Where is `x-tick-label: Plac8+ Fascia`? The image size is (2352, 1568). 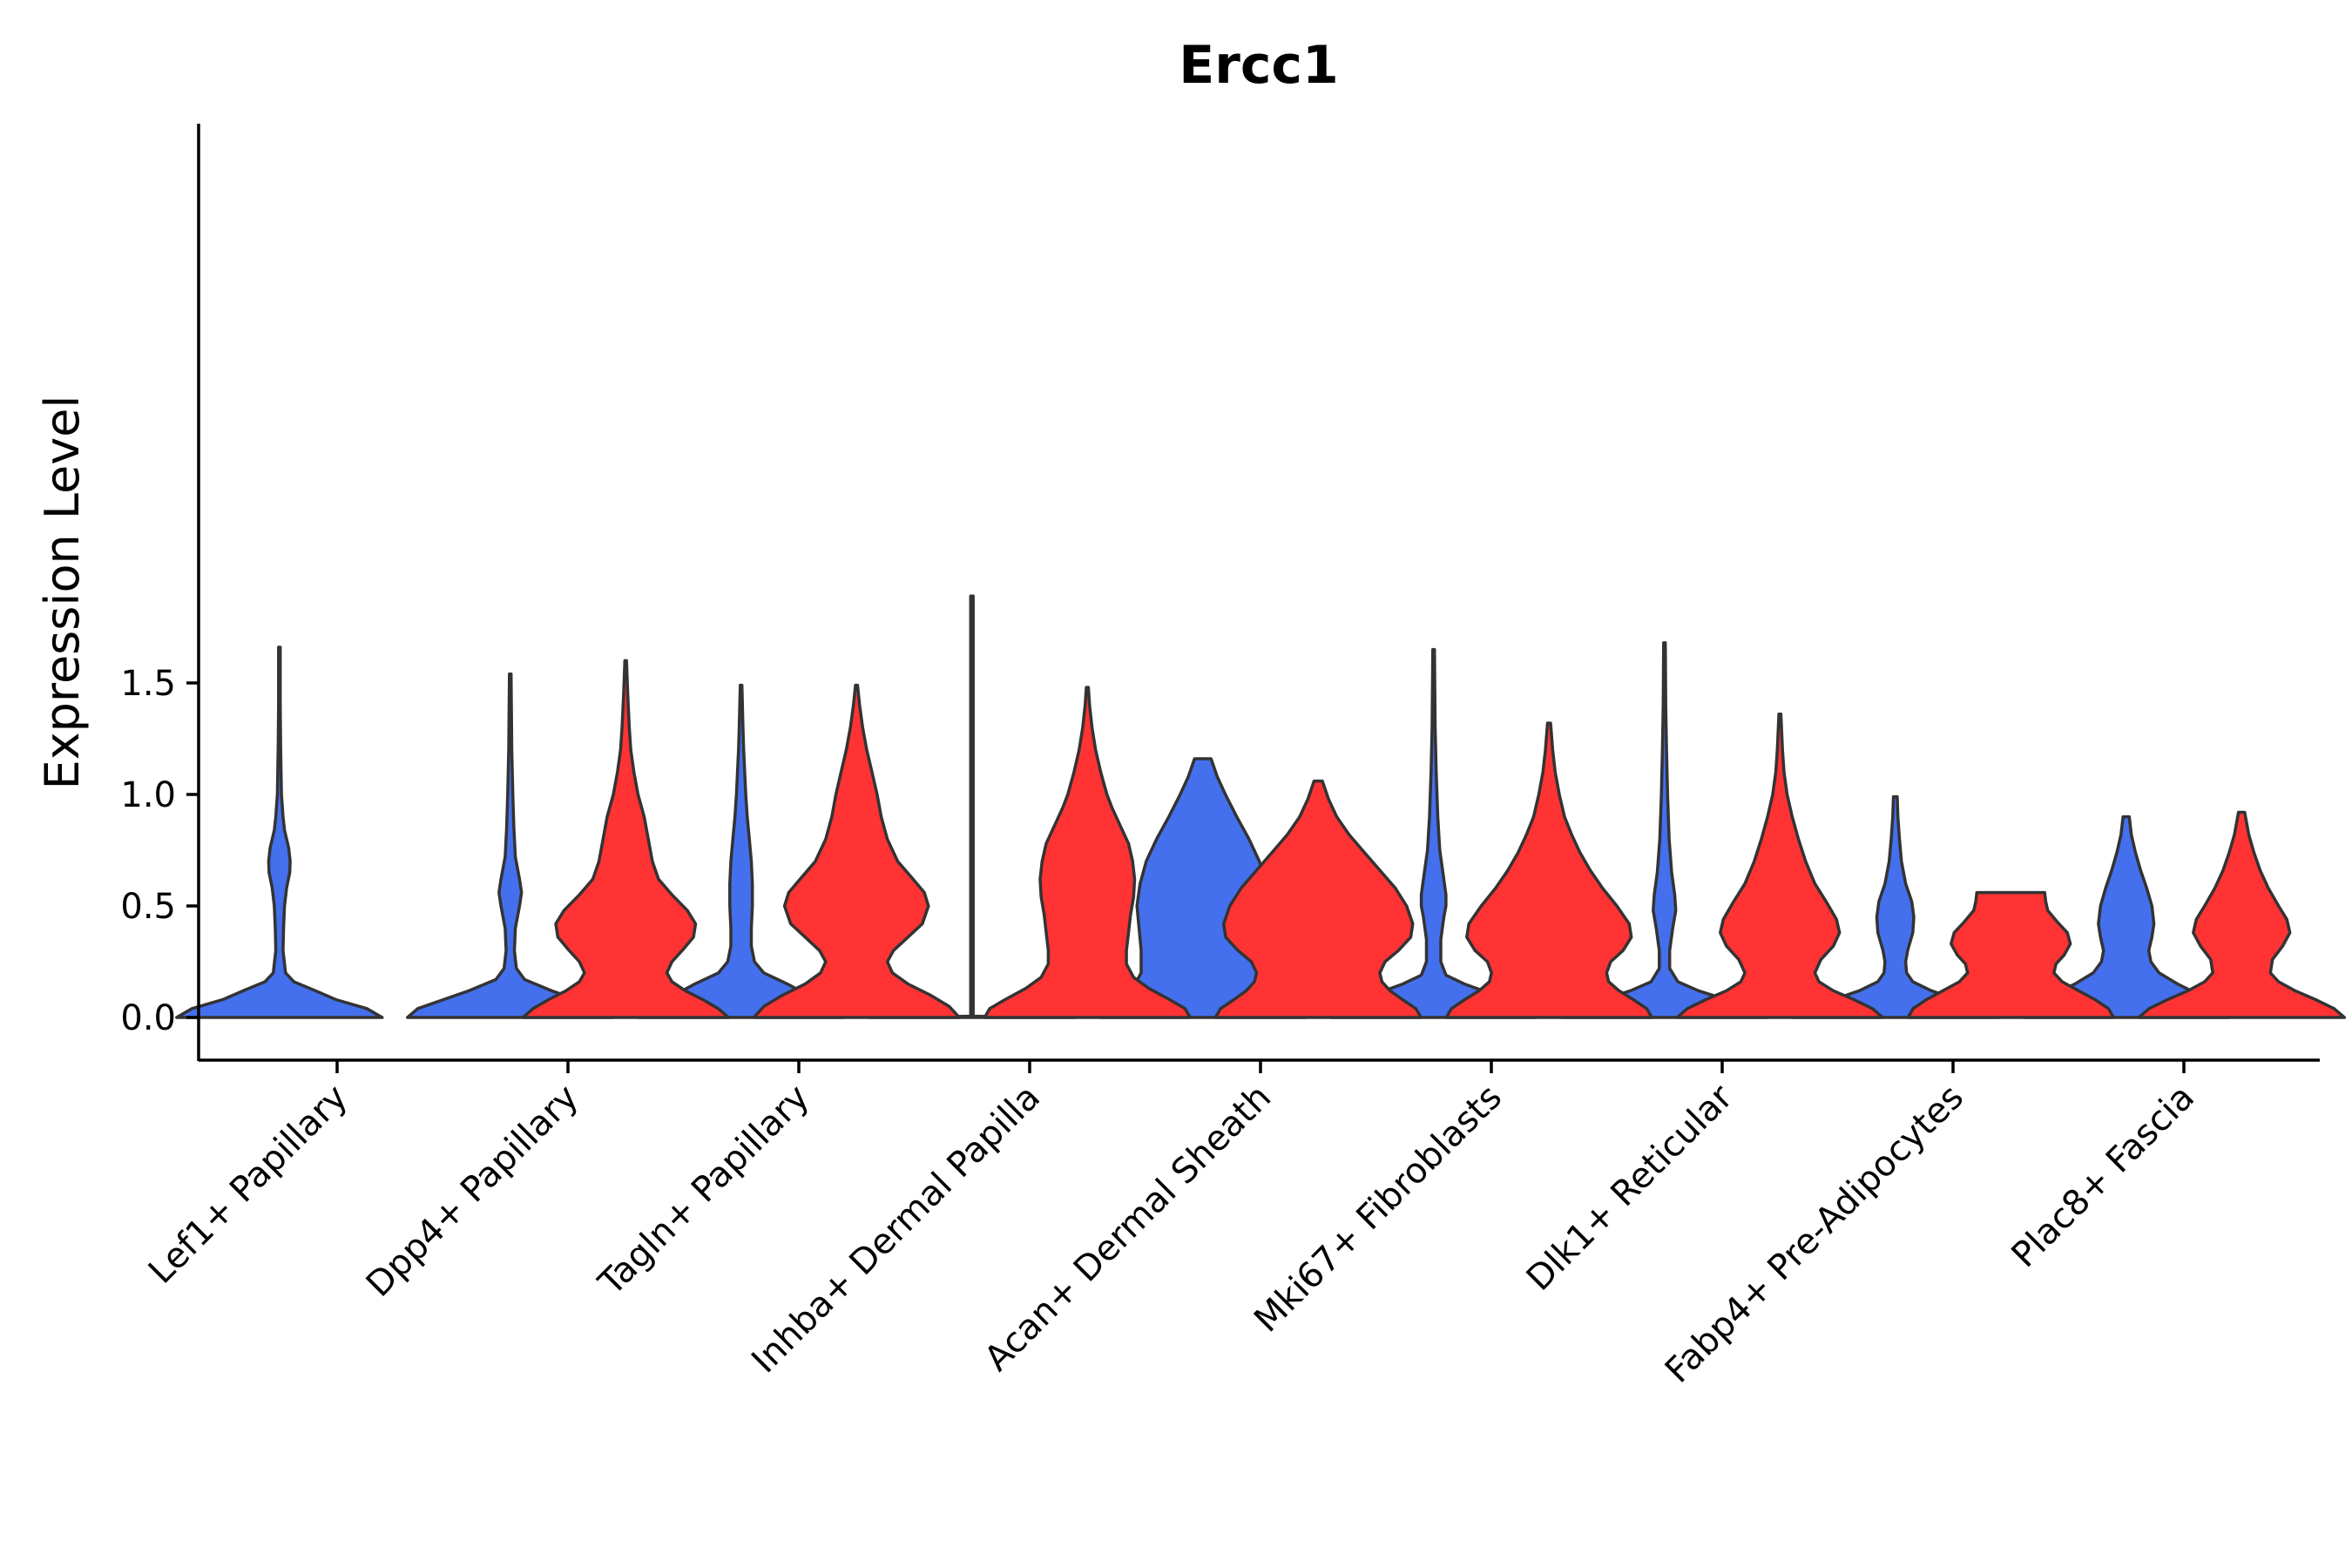 x-tick-label: Plac8+ Fascia is located at coordinates (2103, 1177).